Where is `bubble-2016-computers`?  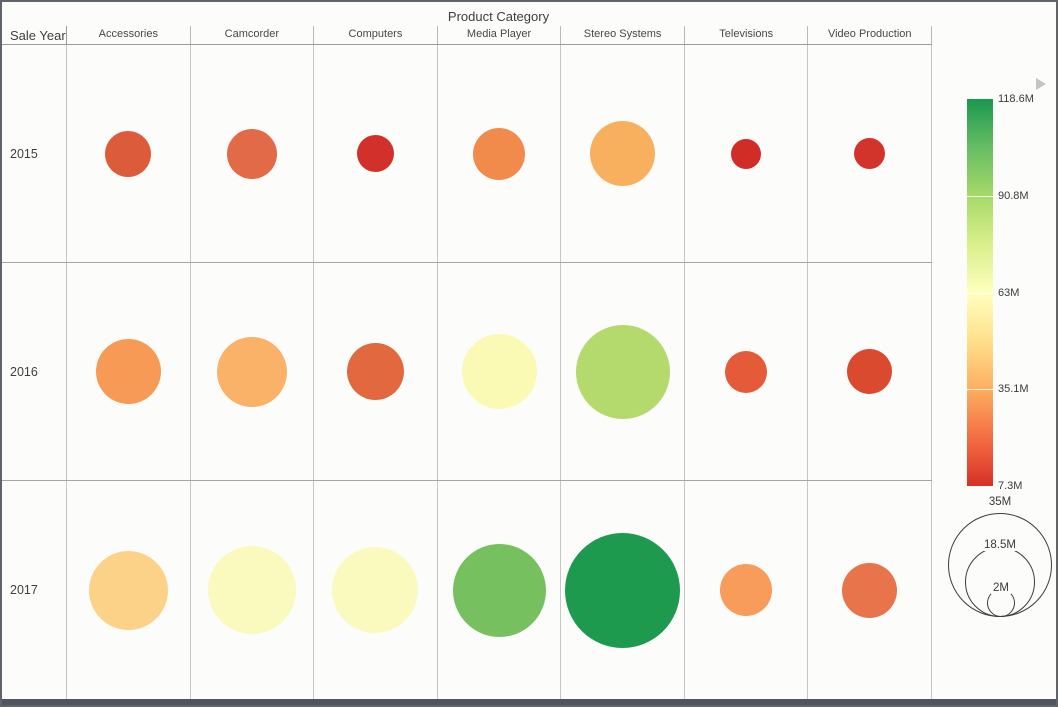
bubble-2016-computers is located at coordinates (375, 371).